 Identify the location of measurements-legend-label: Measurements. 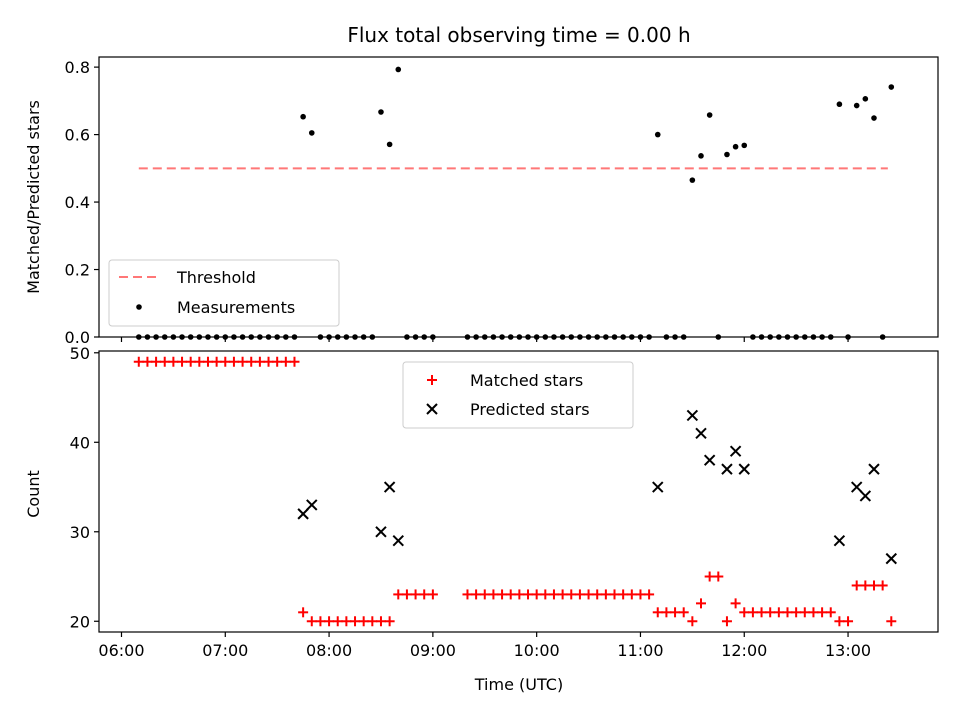
(236, 307).